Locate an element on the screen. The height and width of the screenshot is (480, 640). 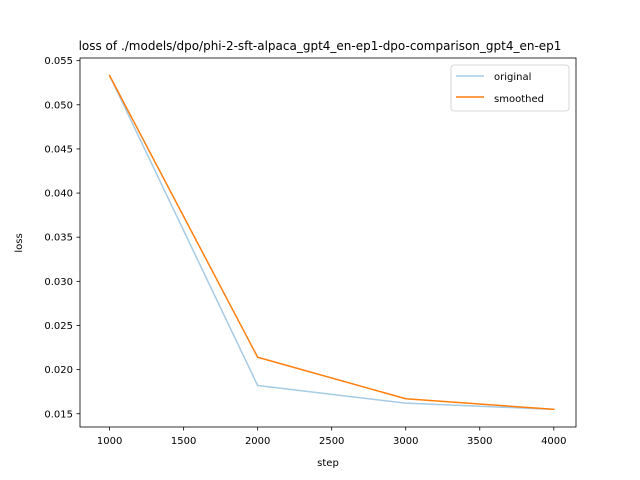
y-tick-label: 0.040 is located at coordinates (58, 194).